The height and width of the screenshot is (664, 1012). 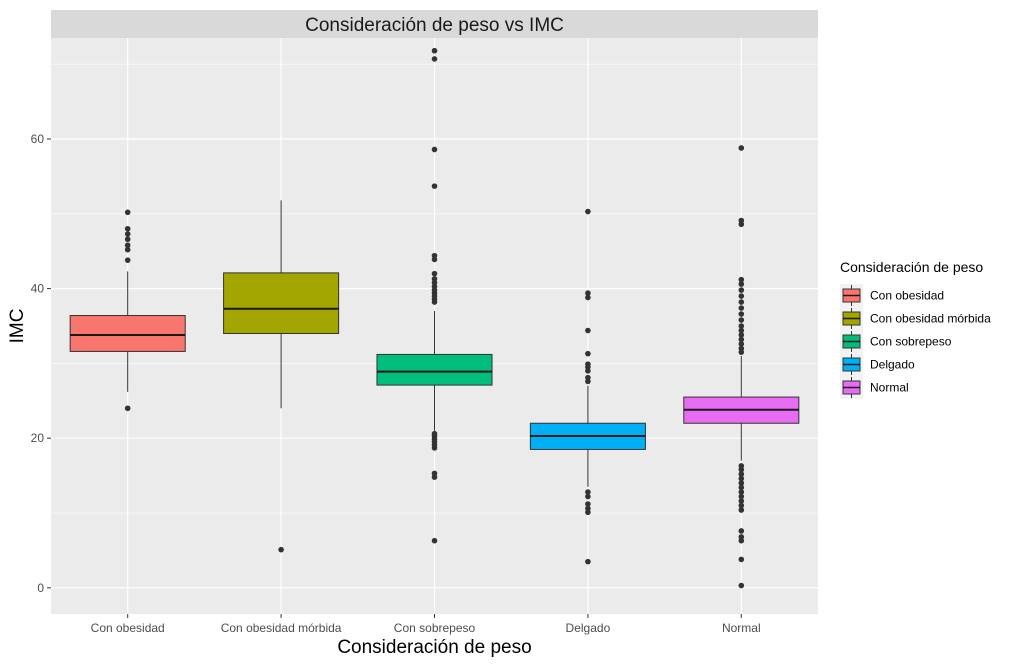 What do you see at coordinates (17, 326) in the screenshot?
I see `y-axis-title: IMC` at bounding box center [17, 326].